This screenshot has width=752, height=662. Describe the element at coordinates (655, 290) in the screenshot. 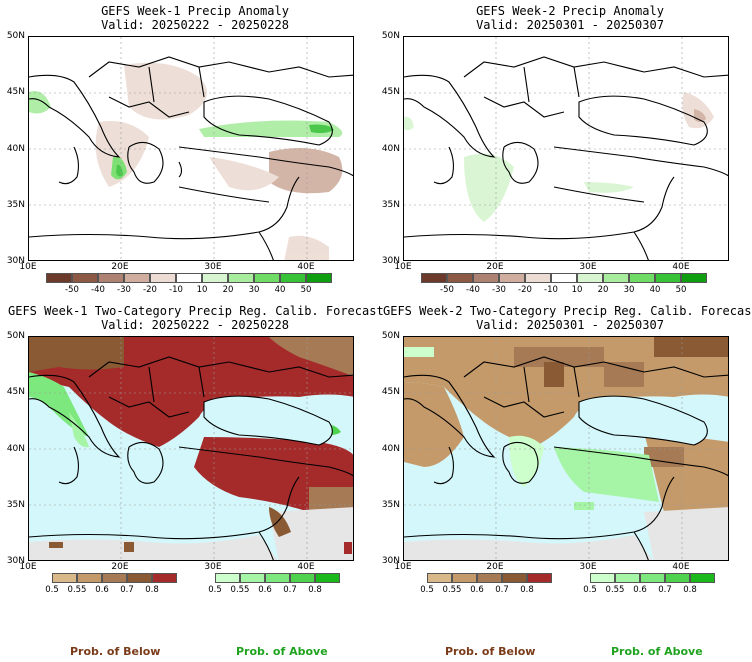

I see `colorbar-label: 40` at that location.